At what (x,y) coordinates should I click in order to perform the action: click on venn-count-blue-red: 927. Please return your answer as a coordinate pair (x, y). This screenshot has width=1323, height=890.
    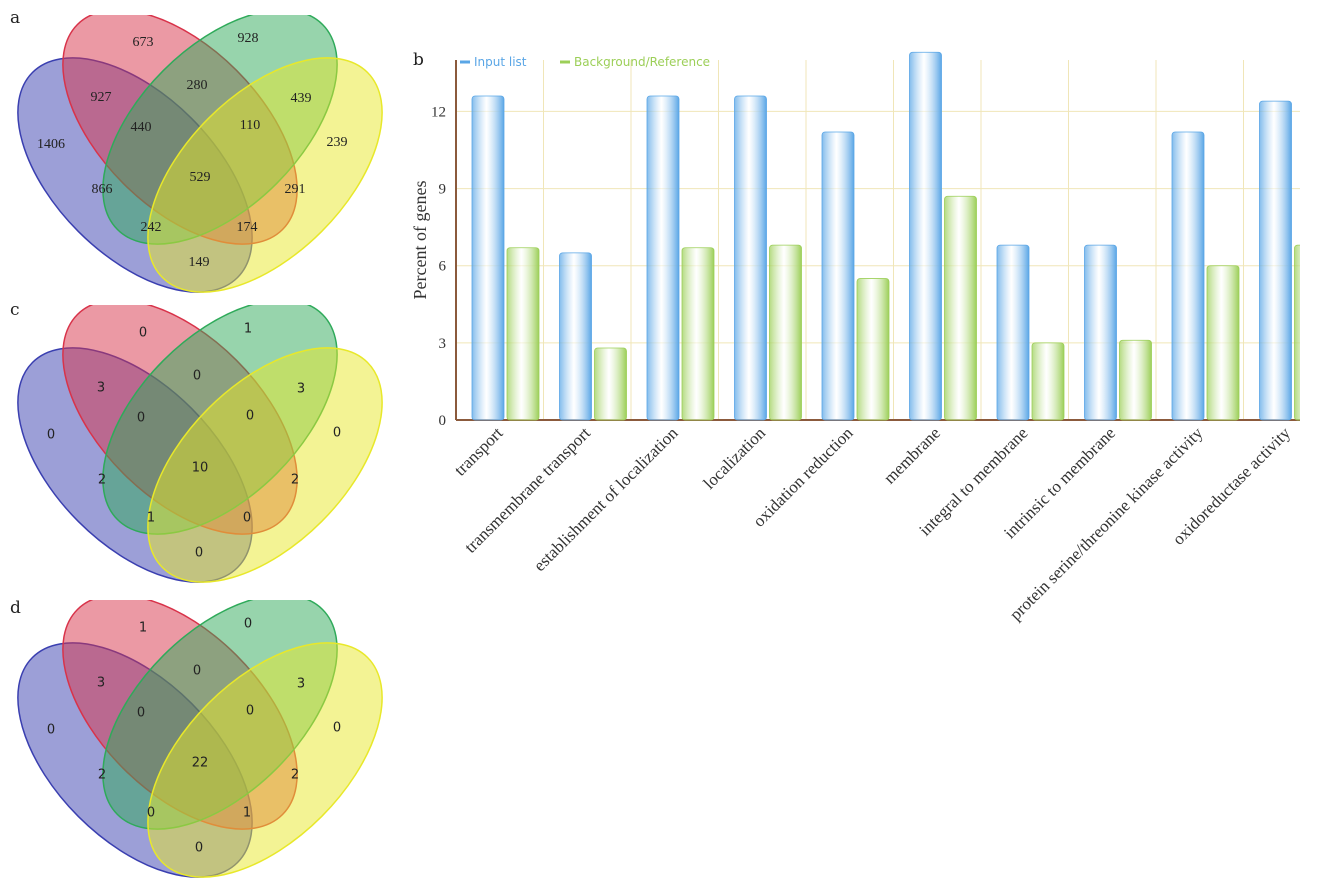
    Looking at the image, I should click on (101, 97).